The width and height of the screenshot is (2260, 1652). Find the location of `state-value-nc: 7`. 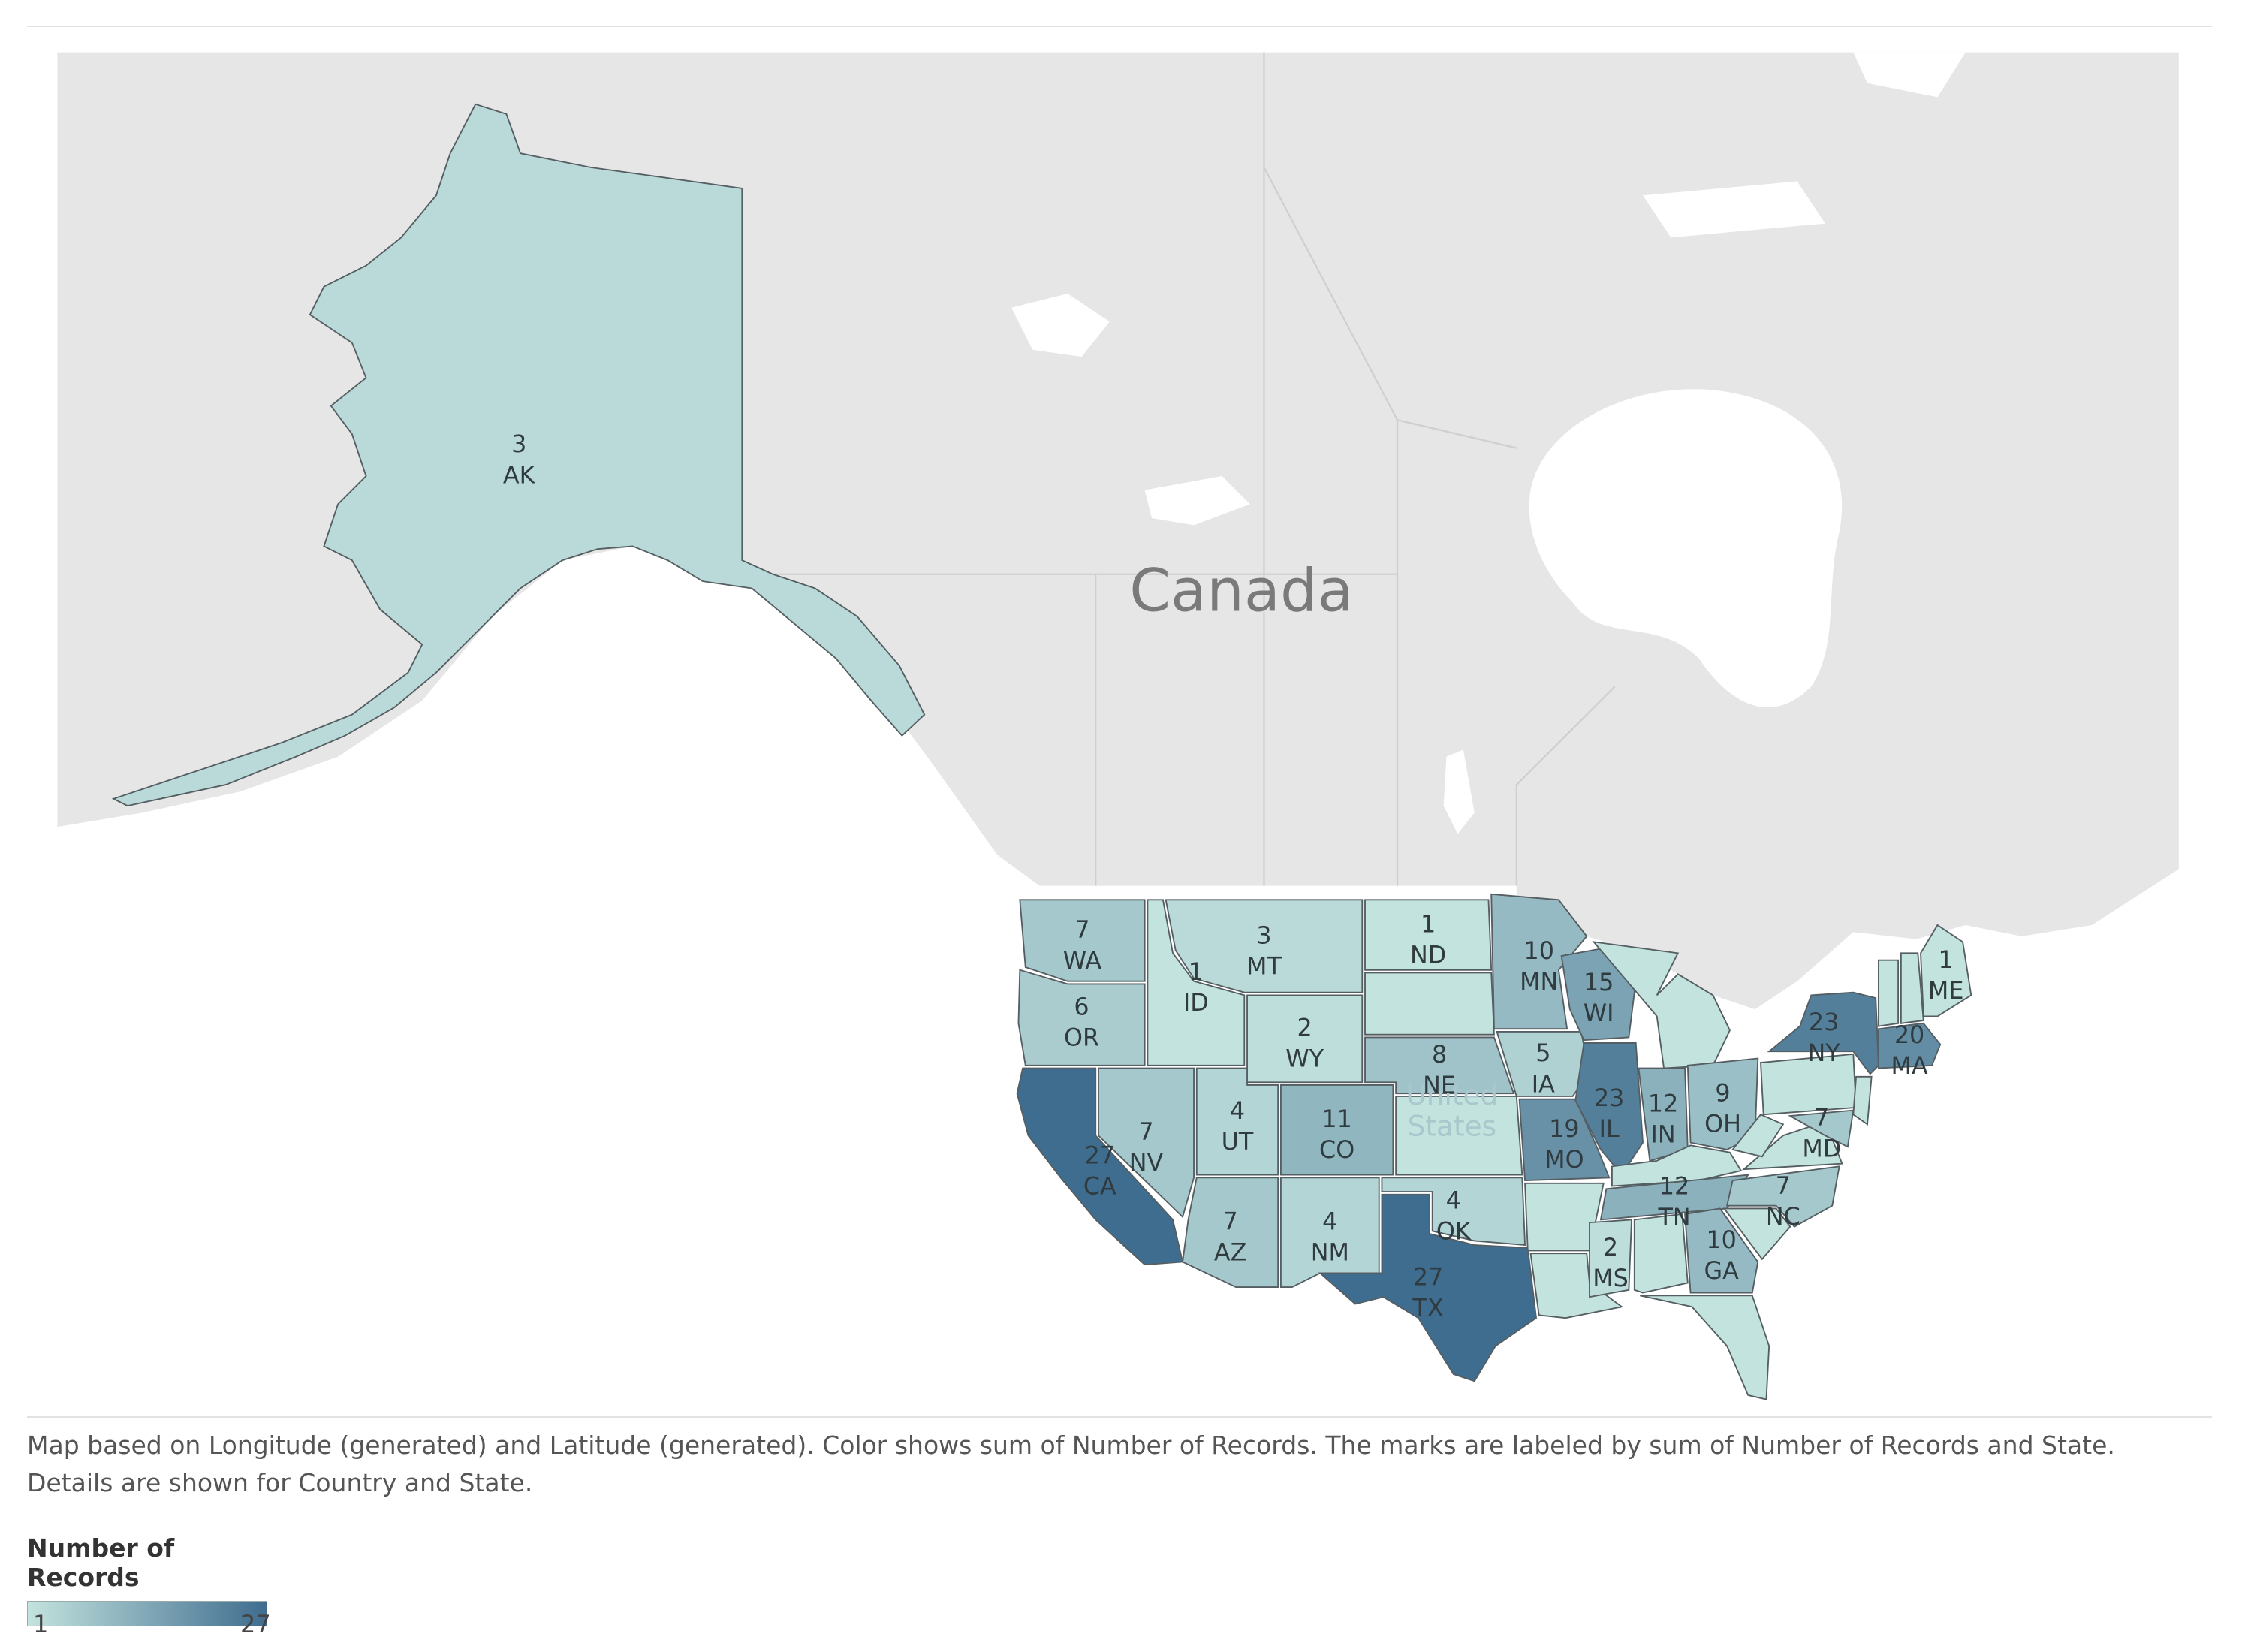

state-value-nc: 7 is located at coordinates (1784, 1186).